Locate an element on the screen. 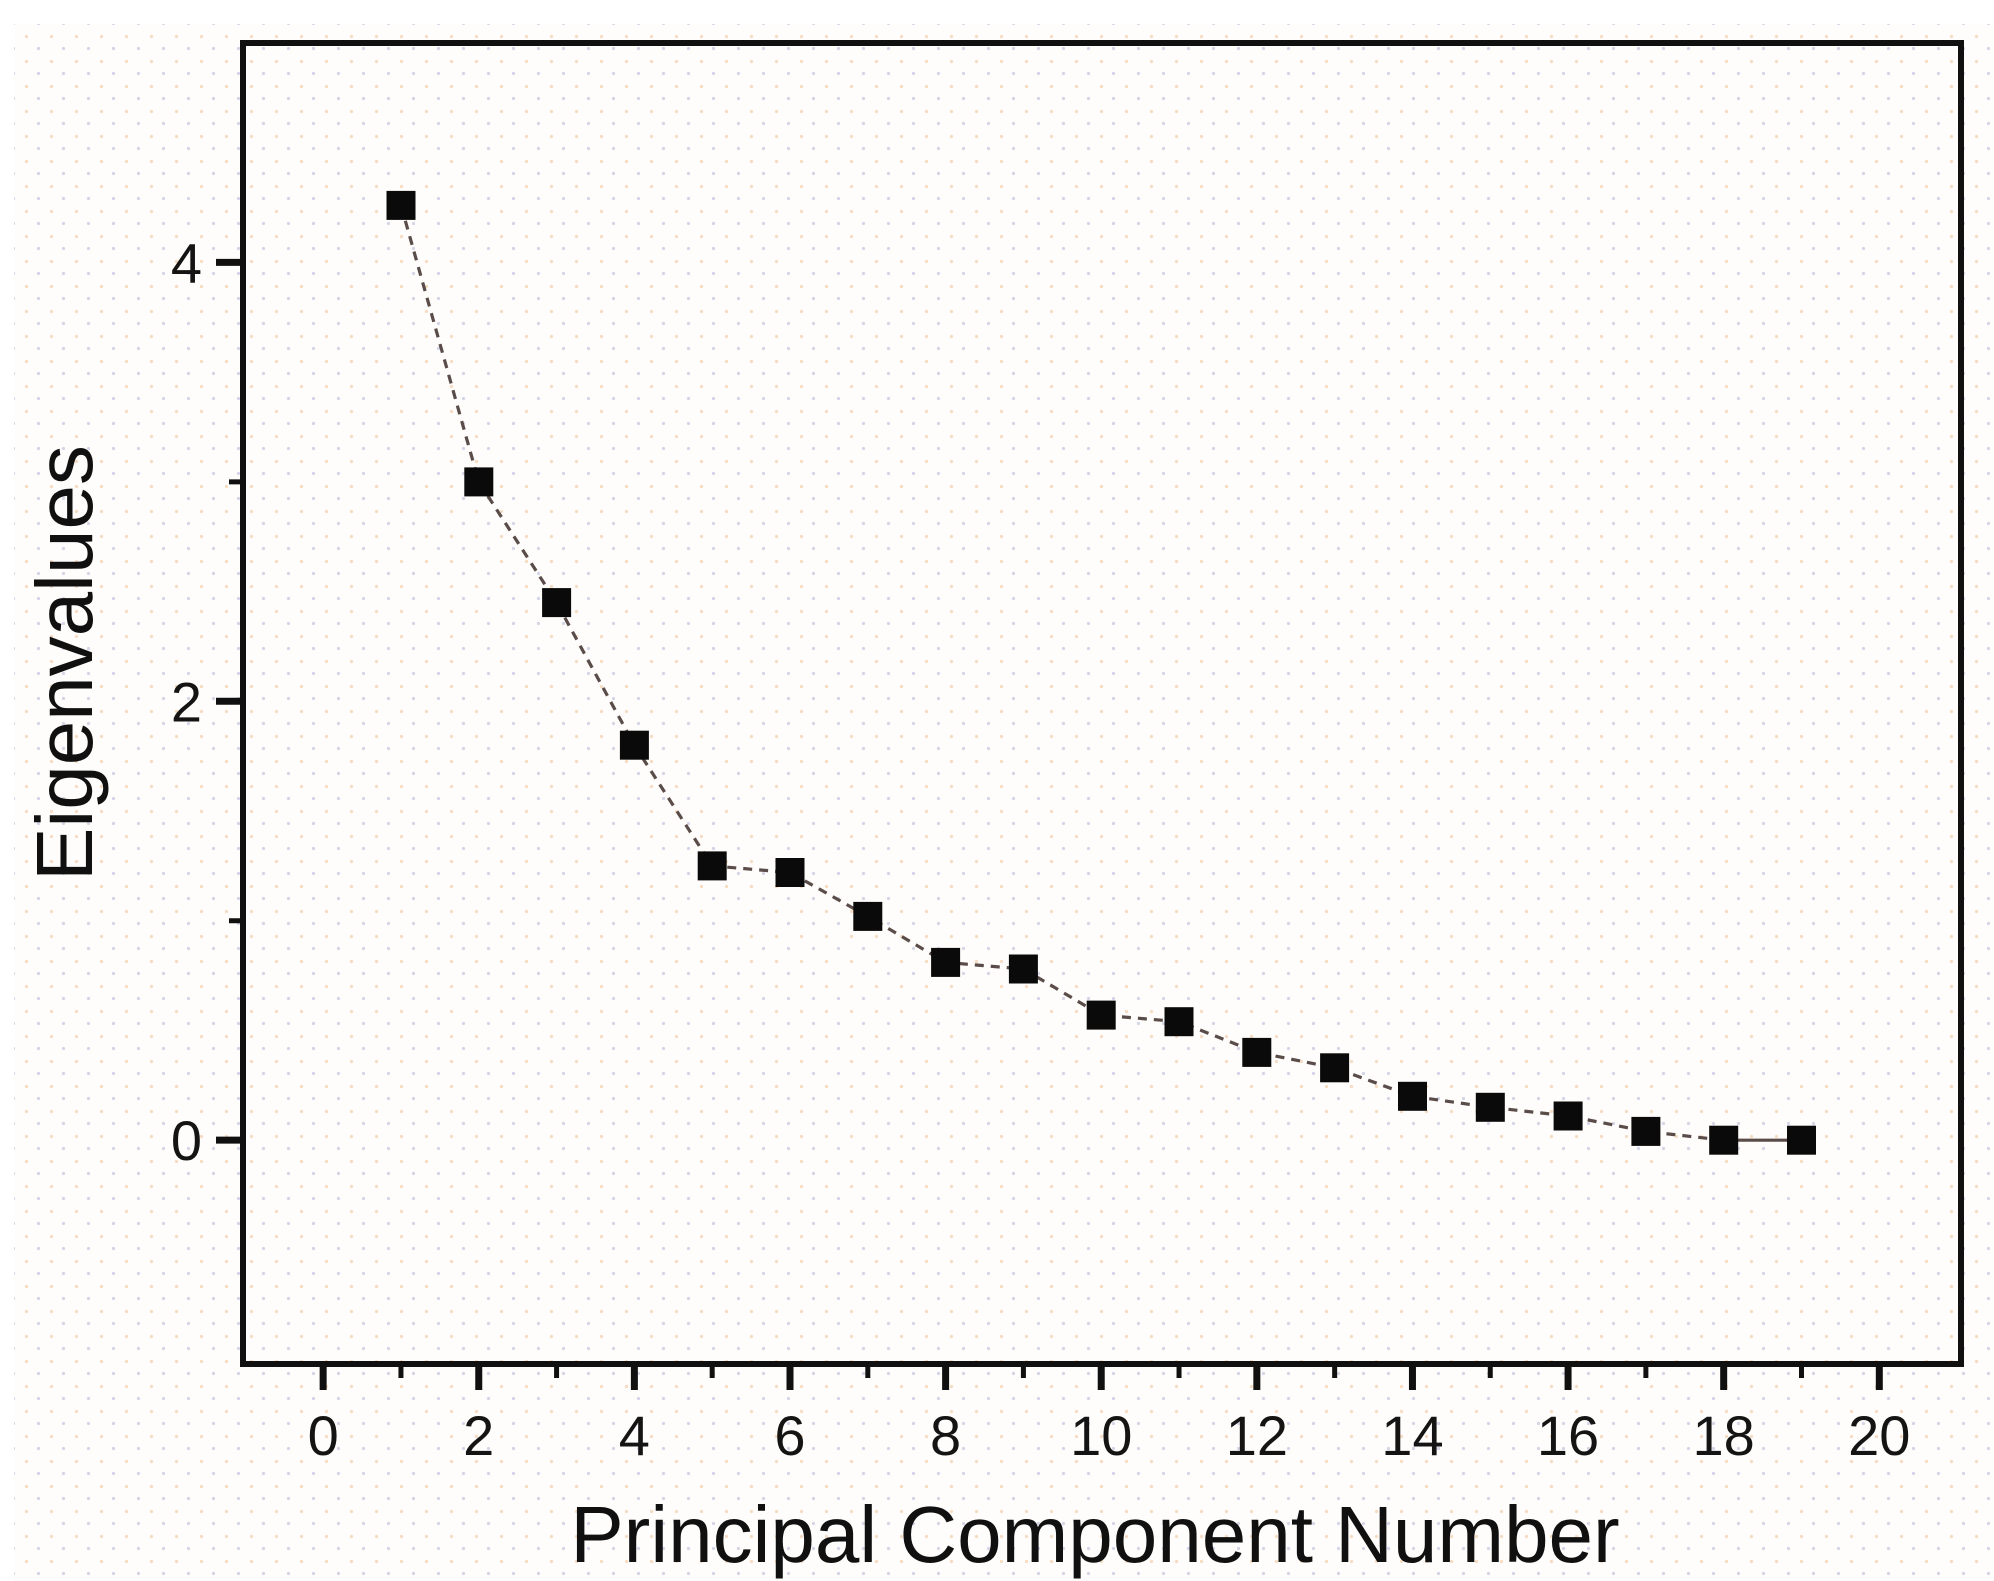 The width and height of the screenshot is (1994, 1581). y-tick-label: 2 is located at coordinates (186, 701).